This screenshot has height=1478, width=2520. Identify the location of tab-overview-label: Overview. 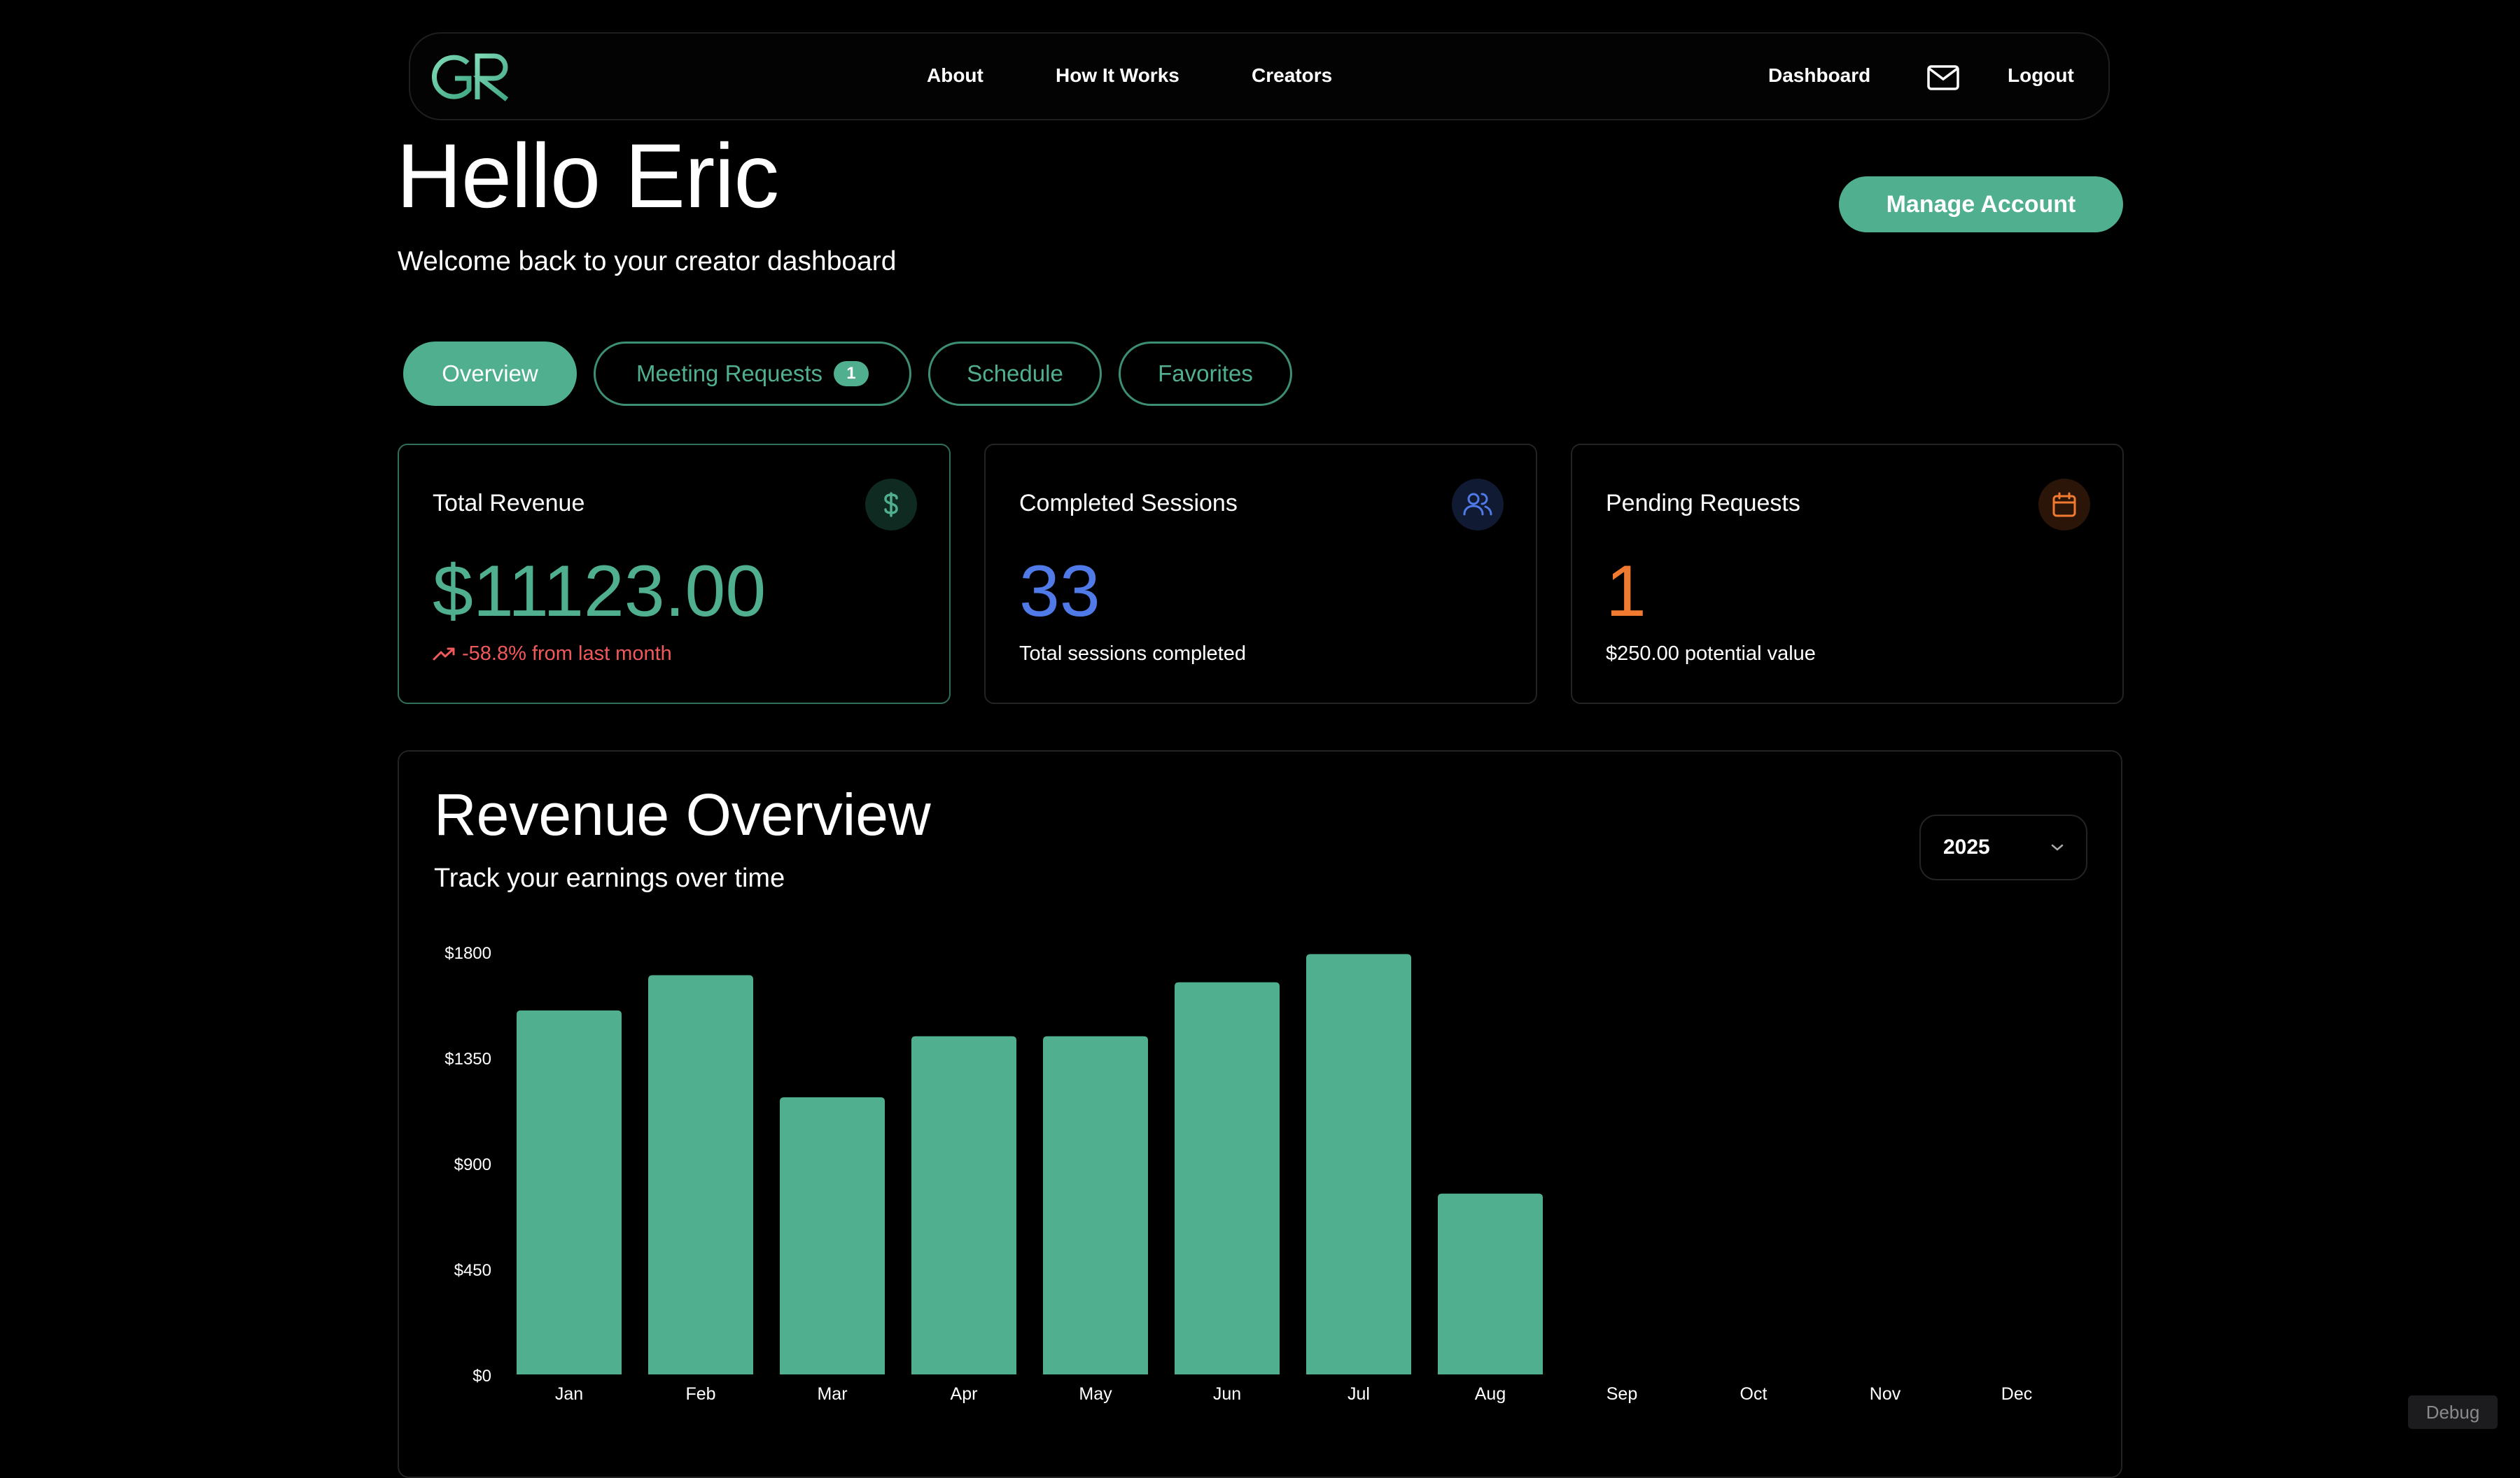
(490, 373).